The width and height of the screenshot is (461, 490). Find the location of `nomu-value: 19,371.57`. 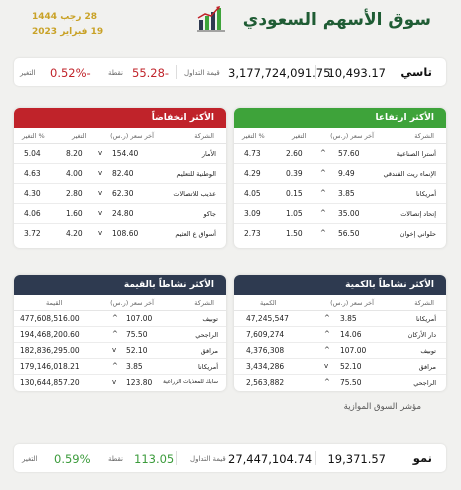

nomu-value: 19,371.57 is located at coordinates (356, 459).